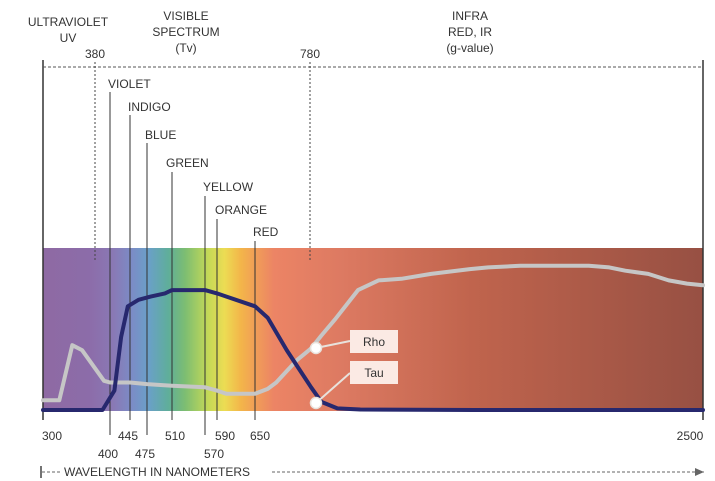  What do you see at coordinates (316, 348) in the screenshot?
I see `legend-rho-marker` at bounding box center [316, 348].